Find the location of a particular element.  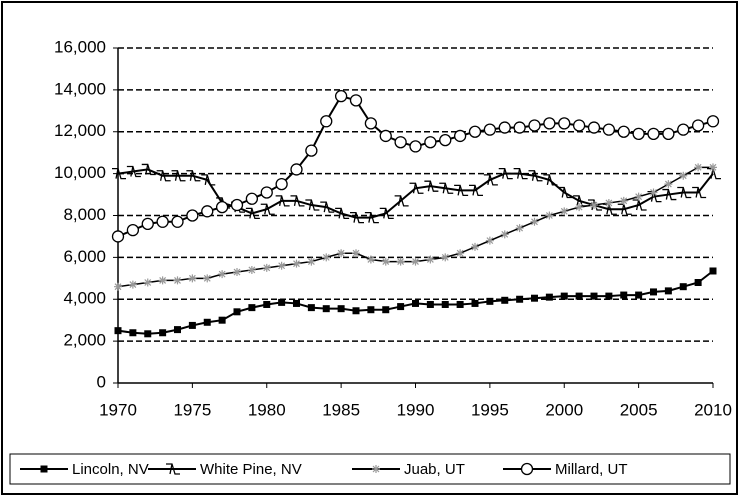

y-tick-label: 16,000 is located at coordinates (80, 46).